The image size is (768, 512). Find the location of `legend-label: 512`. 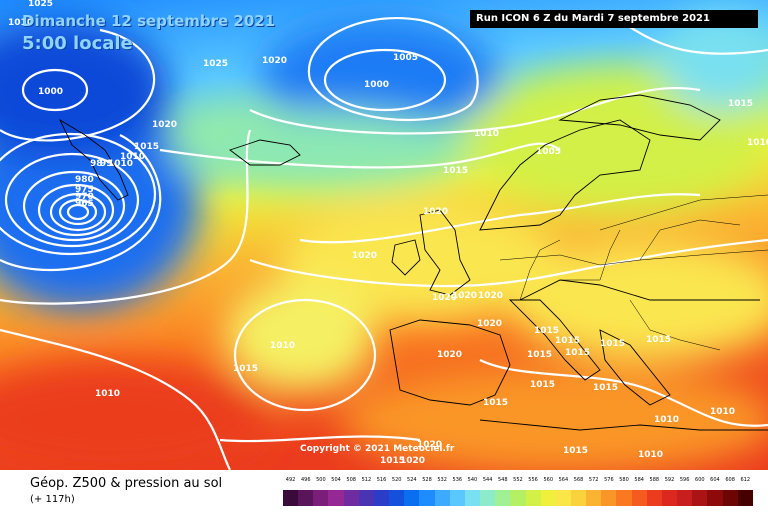

legend-label: 512 is located at coordinates (366, 480).